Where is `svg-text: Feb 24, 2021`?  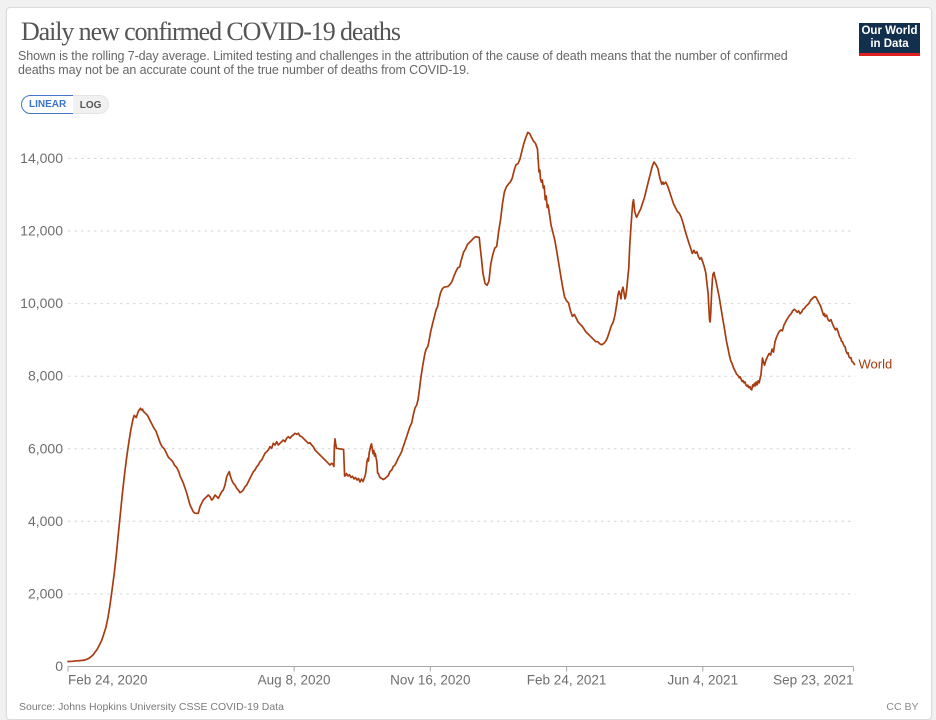 svg-text: Feb 24, 2021 is located at coordinates (567, 680).